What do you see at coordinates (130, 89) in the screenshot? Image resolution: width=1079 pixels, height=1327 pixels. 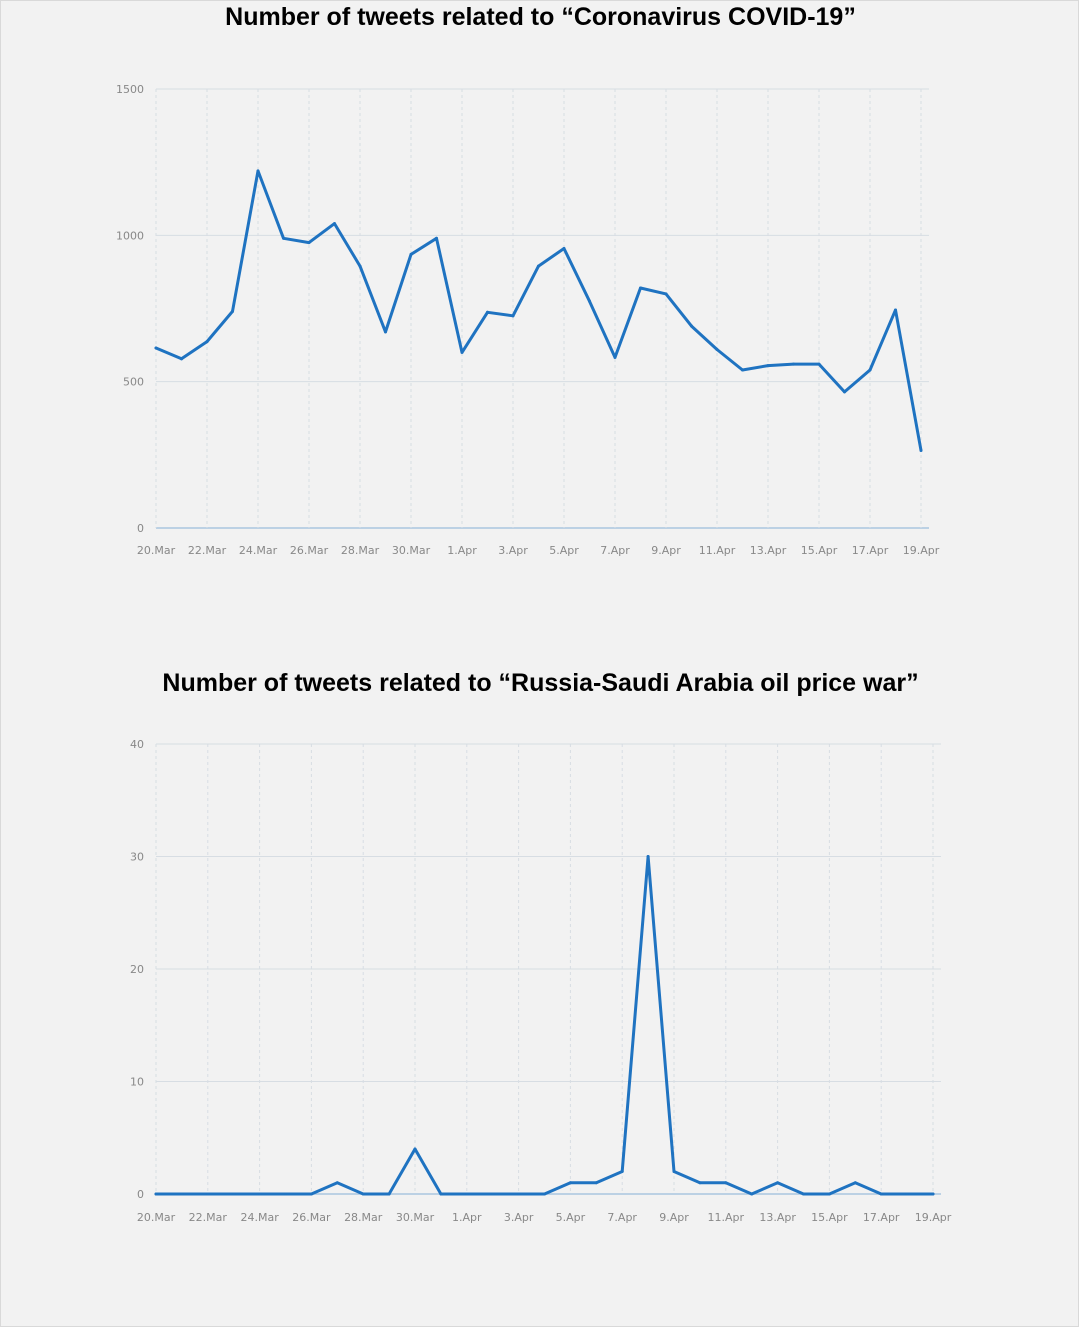 I see `y-tick-label: 1500` at bounding box center [130, 89].